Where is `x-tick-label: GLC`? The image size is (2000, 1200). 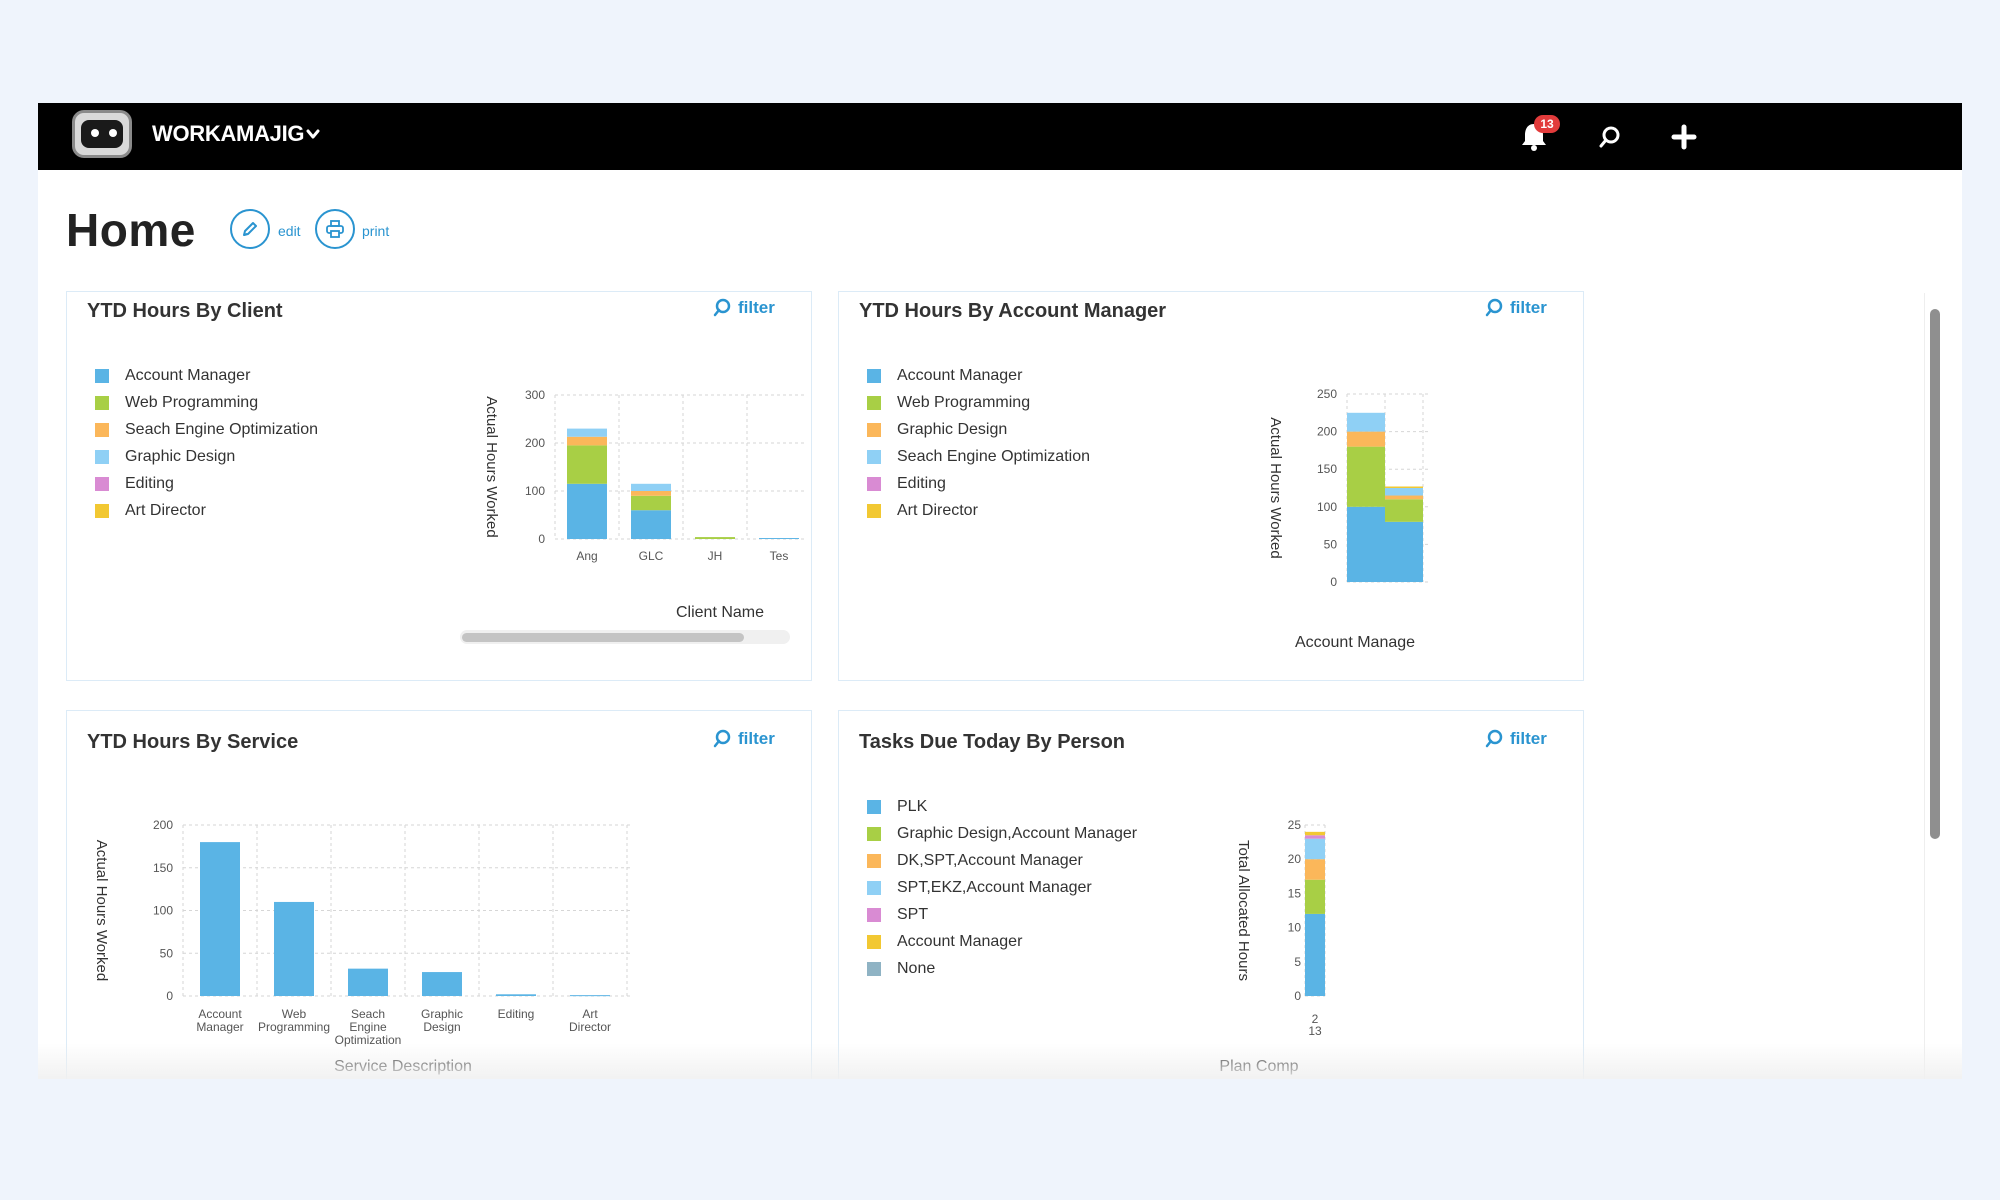
x-tick-label: GLC is located at coordinates (651, 556).